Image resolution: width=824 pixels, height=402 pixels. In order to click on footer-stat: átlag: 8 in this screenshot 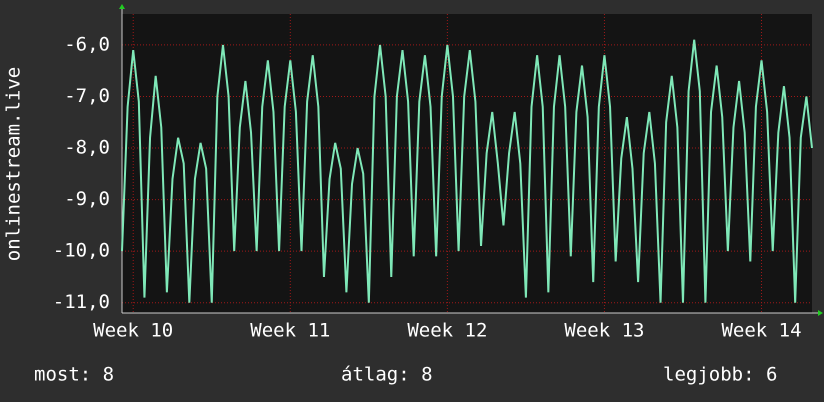, I will do `click(387, 375)`.